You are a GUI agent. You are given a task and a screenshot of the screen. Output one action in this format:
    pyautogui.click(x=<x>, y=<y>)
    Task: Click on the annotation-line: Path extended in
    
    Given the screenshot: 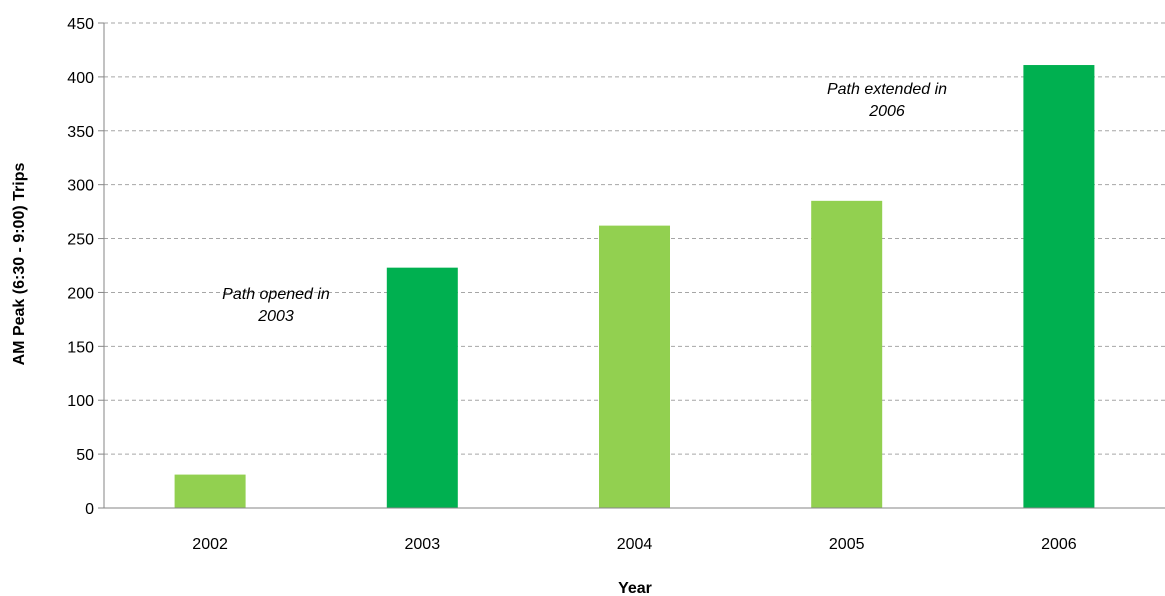 What is the action you would take?
    pyautogui.click(x=887, y=89)
    